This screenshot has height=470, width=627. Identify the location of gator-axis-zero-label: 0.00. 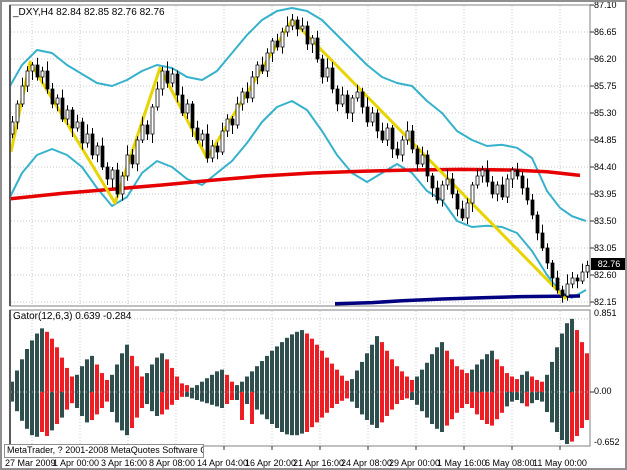
(603, 391).